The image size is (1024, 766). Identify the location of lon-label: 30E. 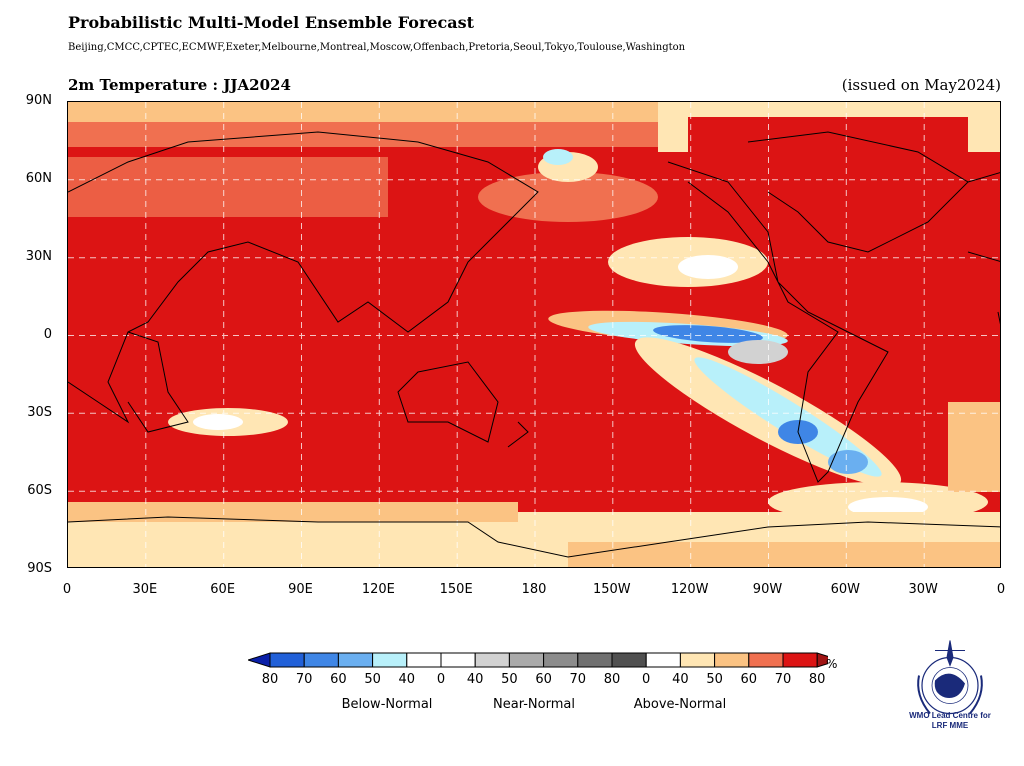
(145, 589).